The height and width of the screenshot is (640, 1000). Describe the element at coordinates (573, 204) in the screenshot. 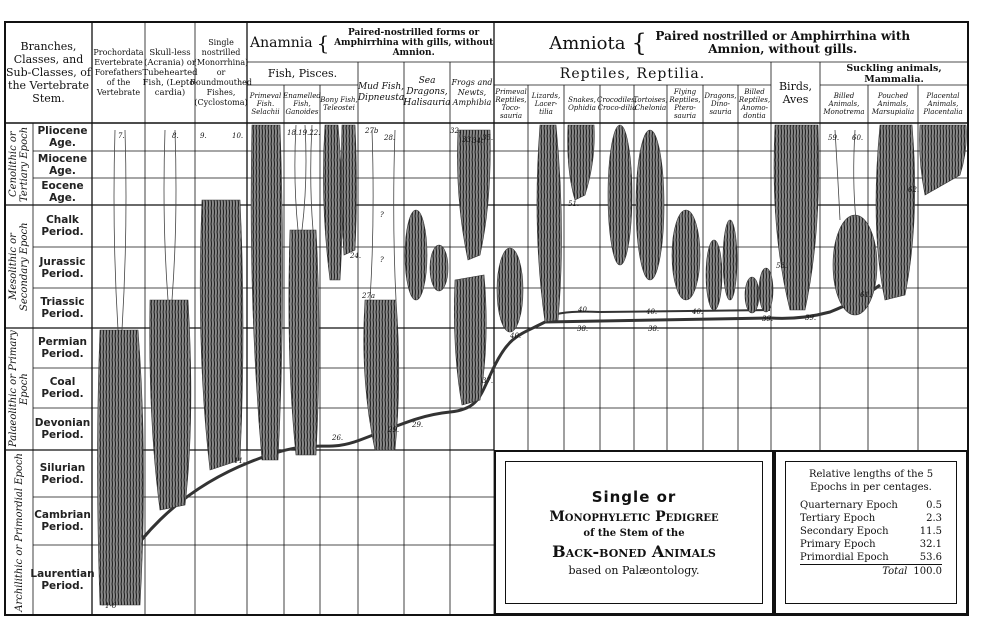

I see `branch-number: 51.` at that location.